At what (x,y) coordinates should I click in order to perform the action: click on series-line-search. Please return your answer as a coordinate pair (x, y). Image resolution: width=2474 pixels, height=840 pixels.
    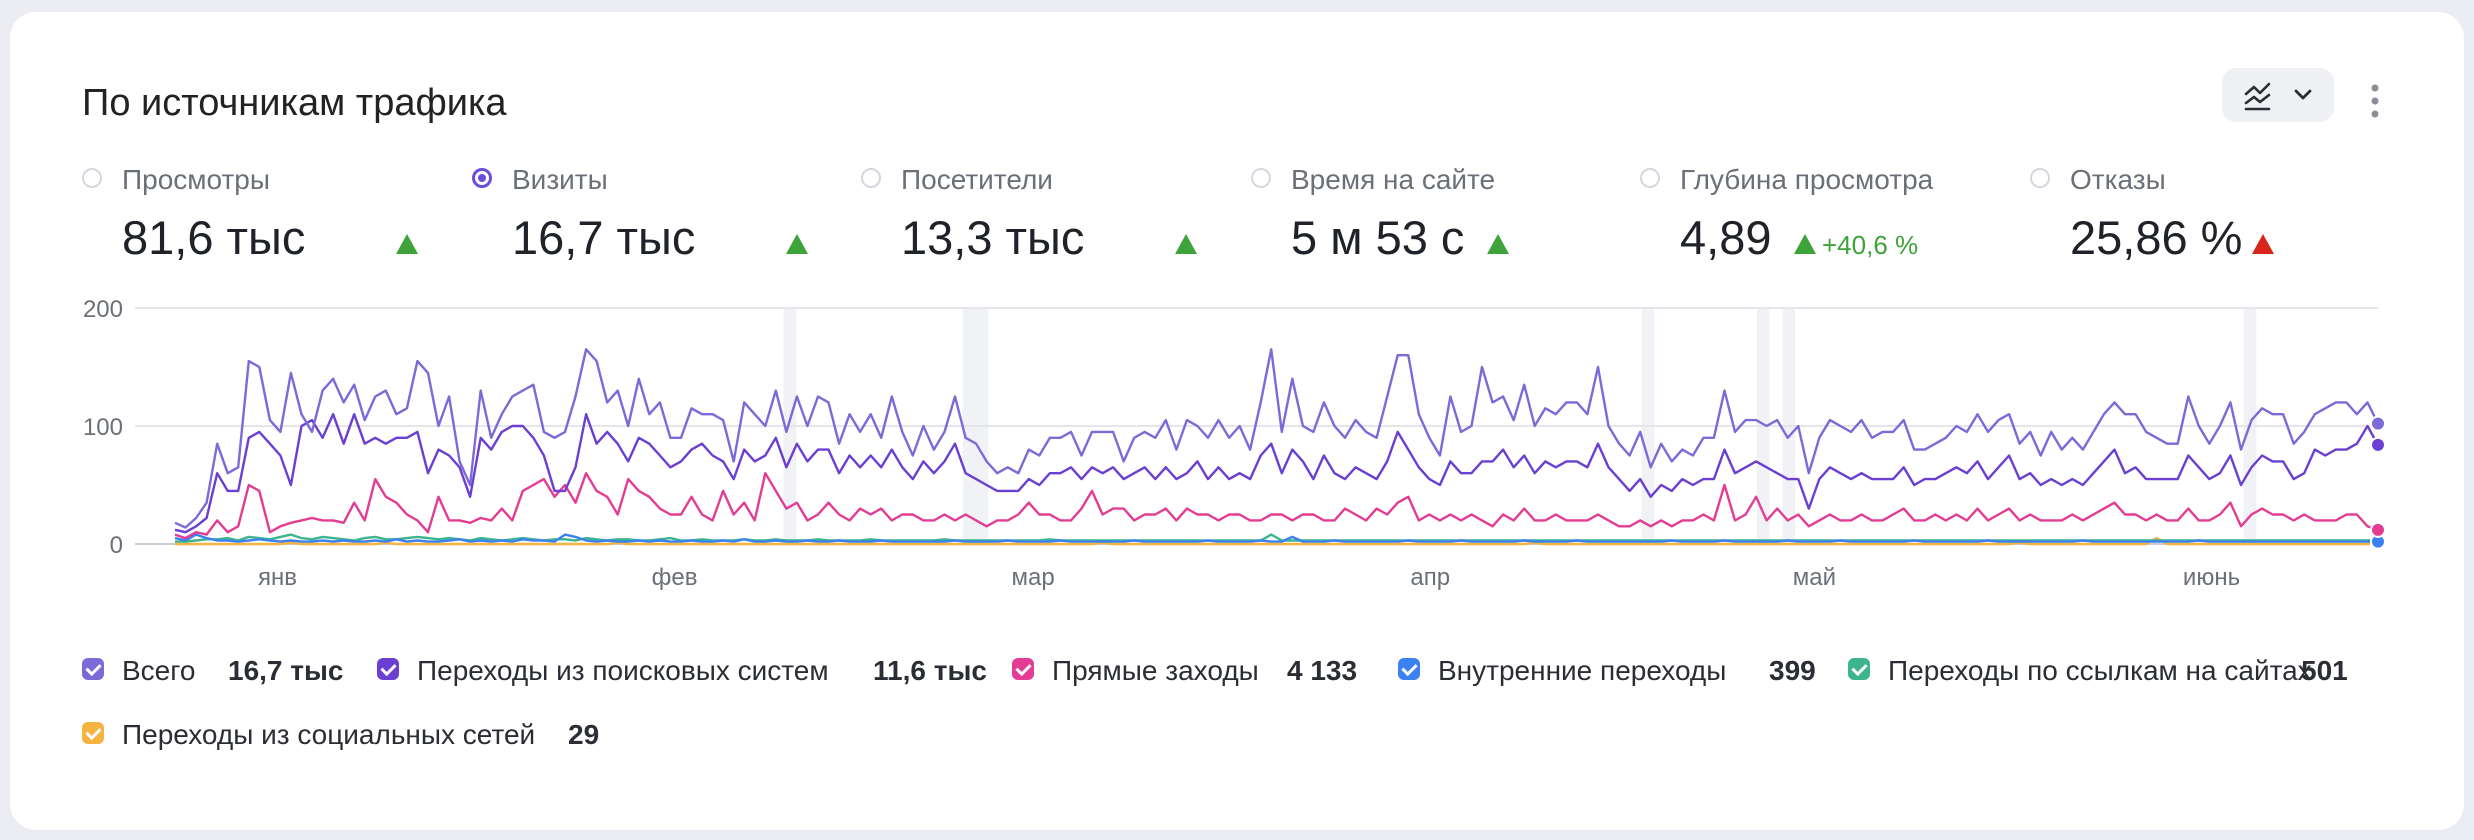
    Looking at the image, I should click on (1277, 473).